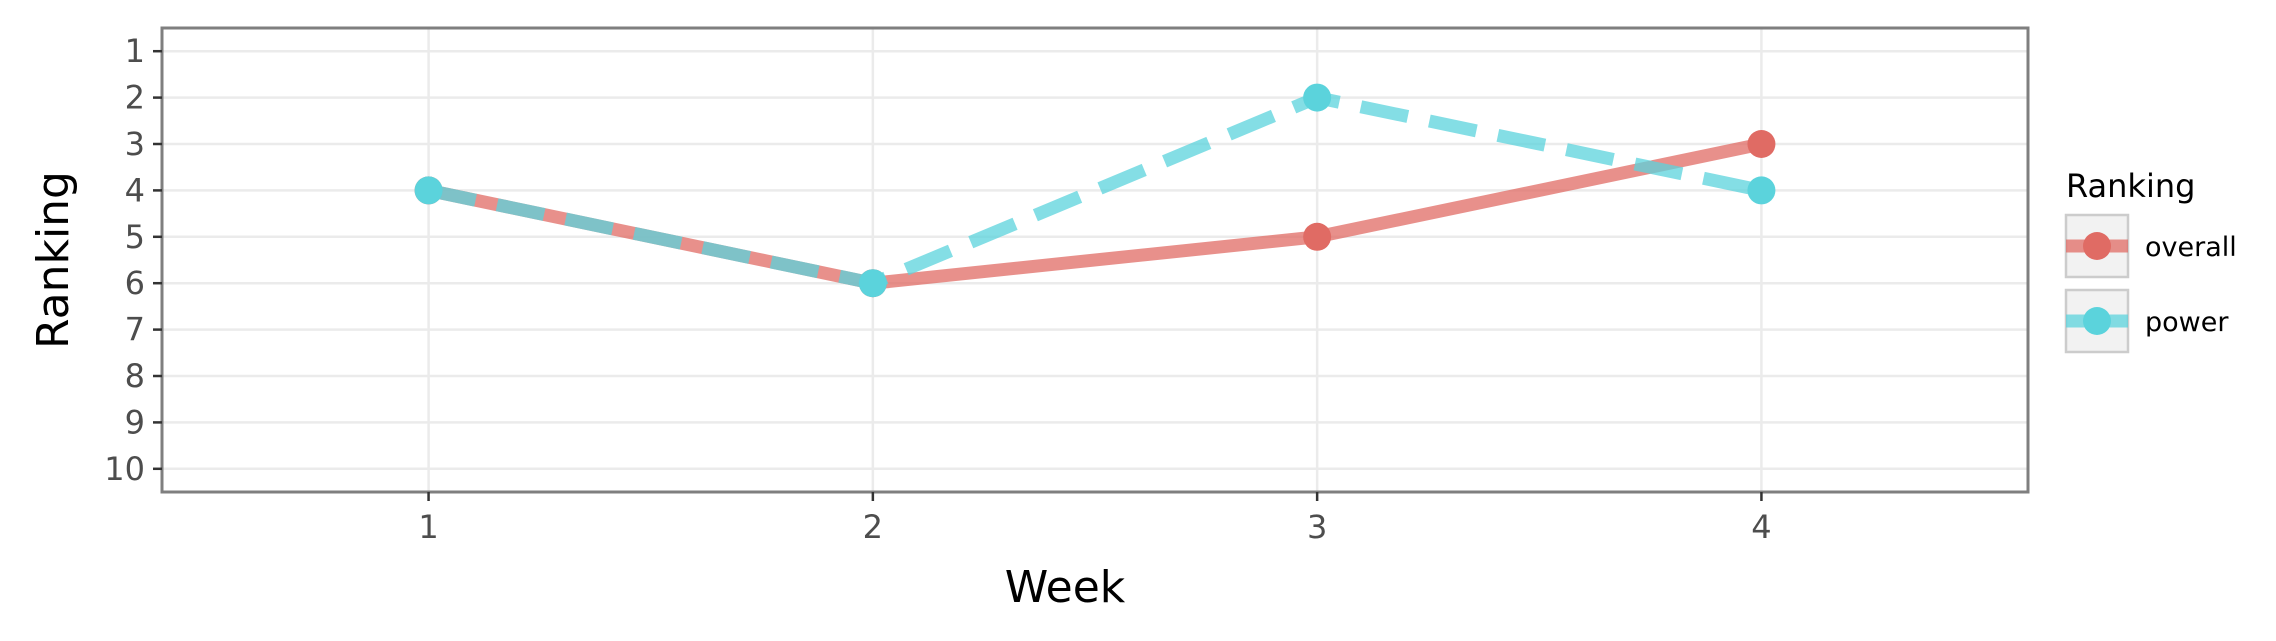 This screenshot has height=641, width=2276. What do you see at coordinates (2191, 247) in the screenshot?
I see `legend-label-overall: overall` at bounding box center [2191, 247].